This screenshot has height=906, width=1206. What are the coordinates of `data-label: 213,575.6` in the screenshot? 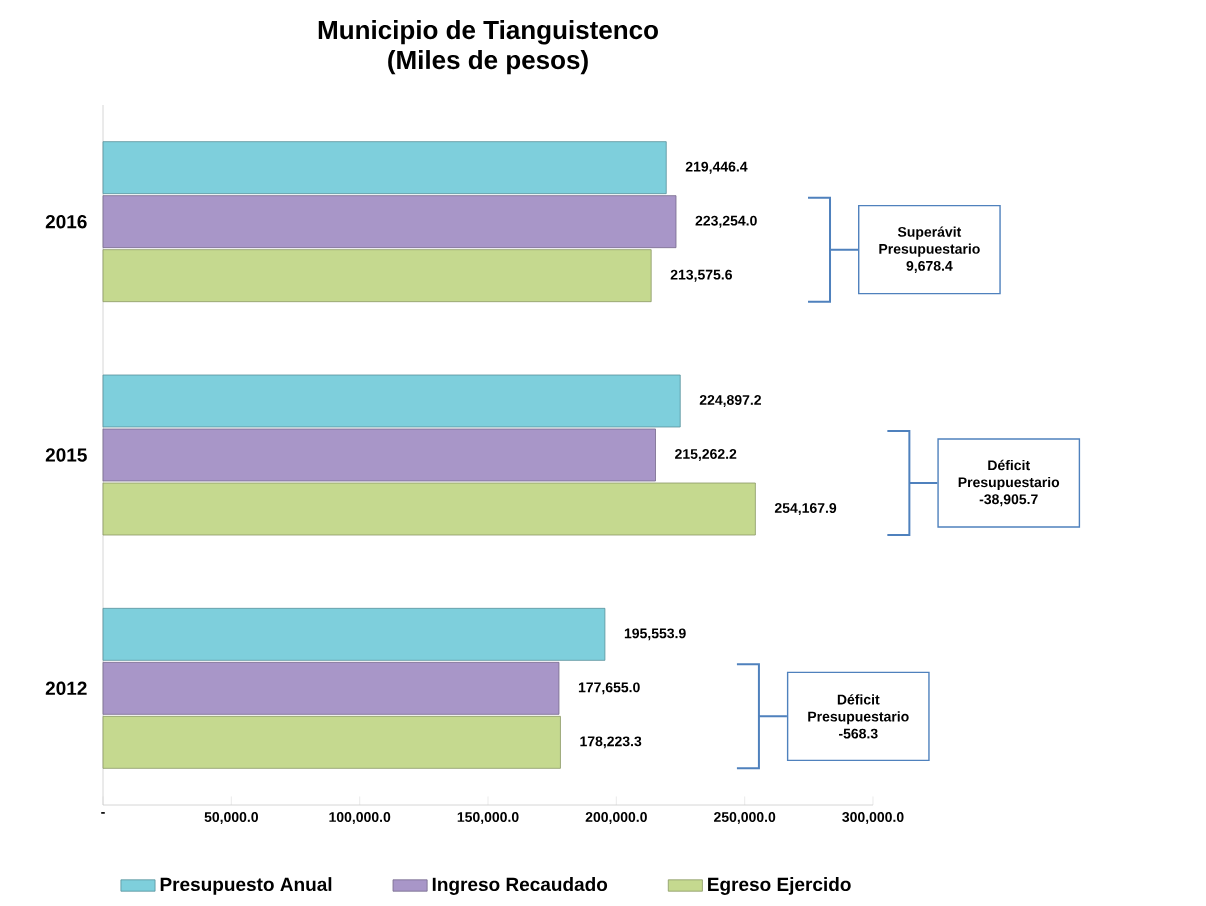 It's located at (701, 275).